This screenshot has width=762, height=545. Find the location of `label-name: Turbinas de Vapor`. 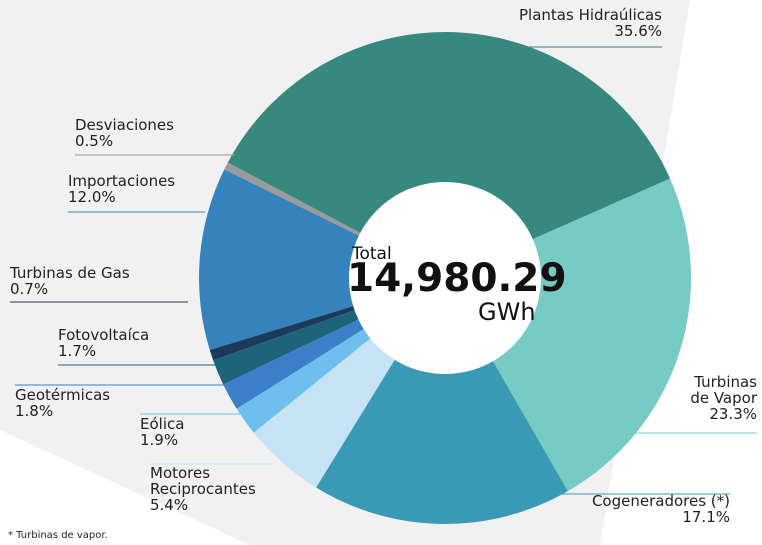

label-name: Turbinas de Vapor is located at coordinates (723, 390).